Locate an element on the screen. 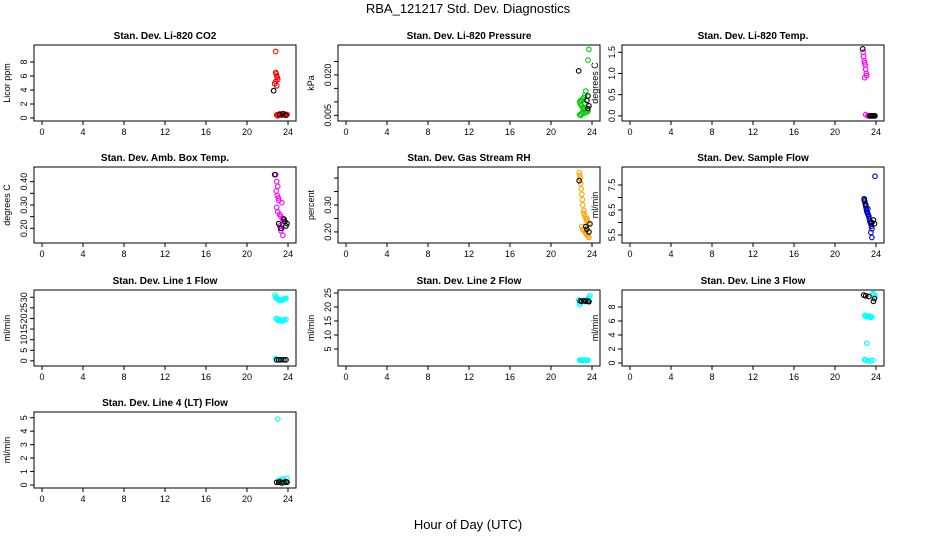 Image resolution: width=936 pixels, height=540 pixels. panel-title: Stan. Dev. Line 3 Flow is located at coordinates (753, 281).